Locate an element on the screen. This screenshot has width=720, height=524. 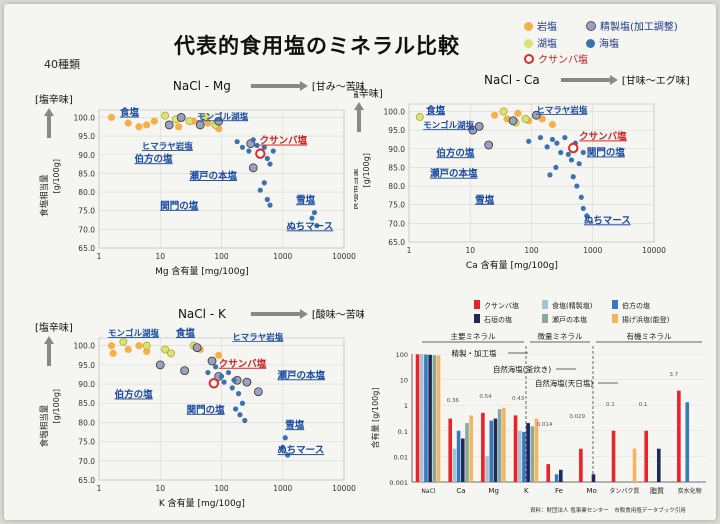
legend-label: 食塩(精製塩) is located at coordinates (572, 305).